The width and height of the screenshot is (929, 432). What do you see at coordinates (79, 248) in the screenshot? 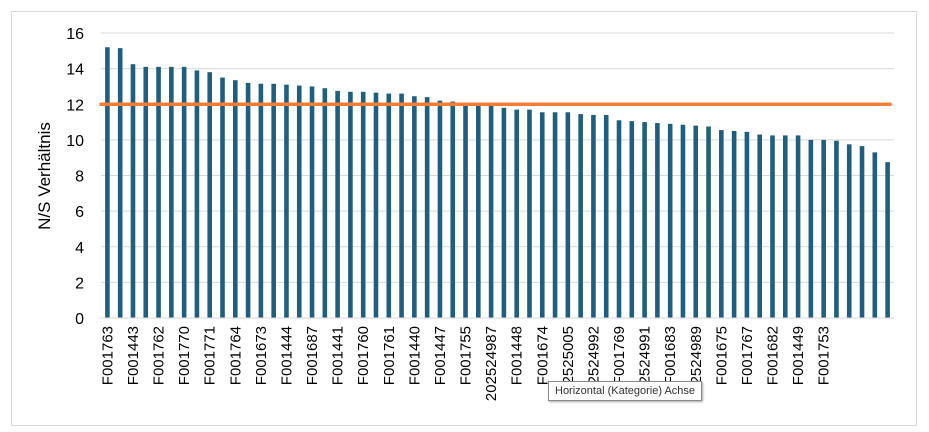
I see `y-tick-label: 4` at bounding box center [79, 248].